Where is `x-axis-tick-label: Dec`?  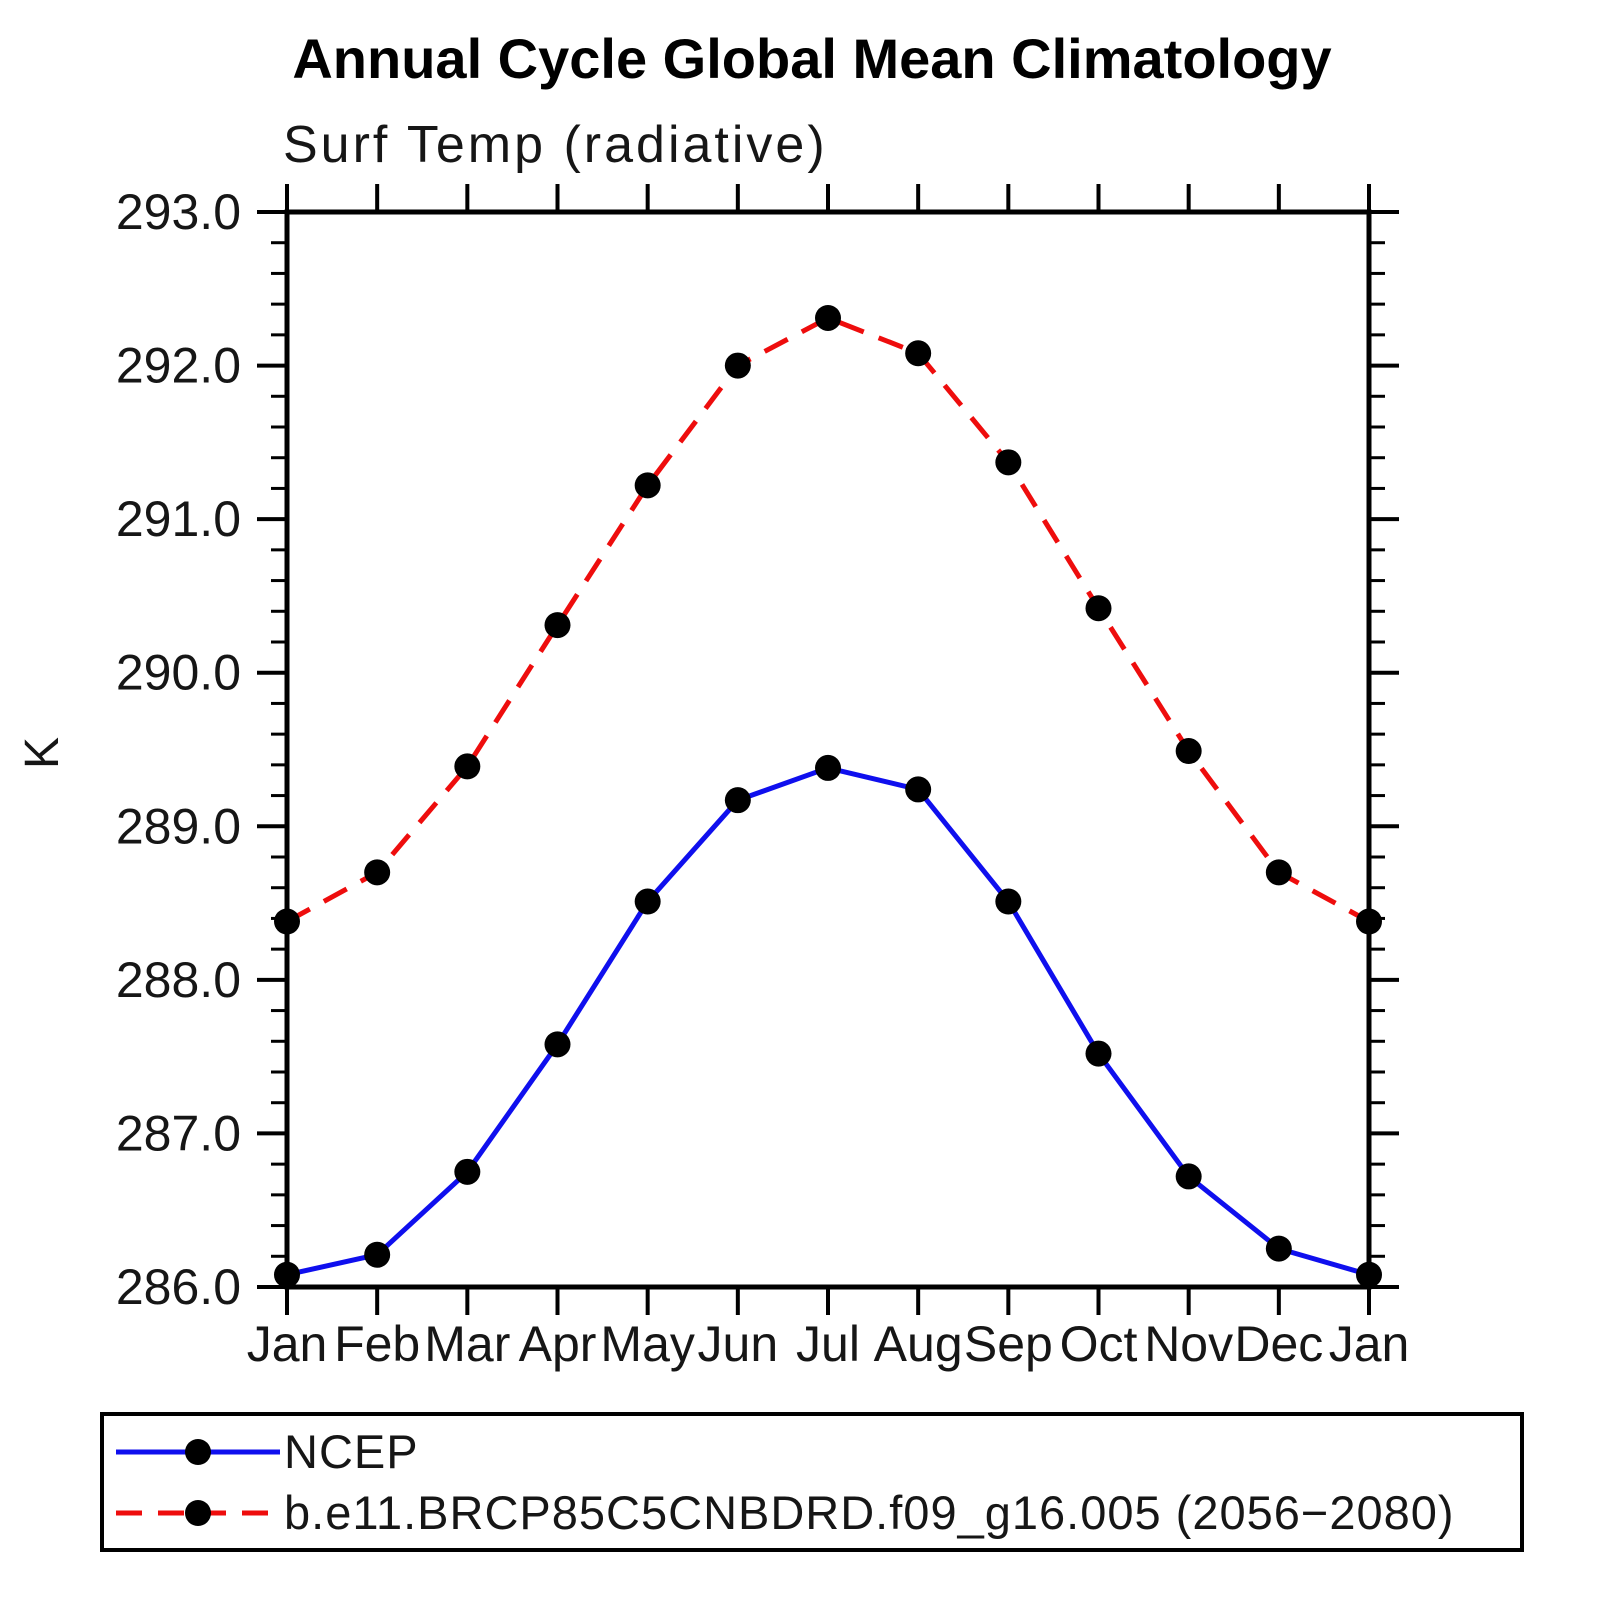 x-axis-tick-label: Dec is located at coordinates (1278, 1344).